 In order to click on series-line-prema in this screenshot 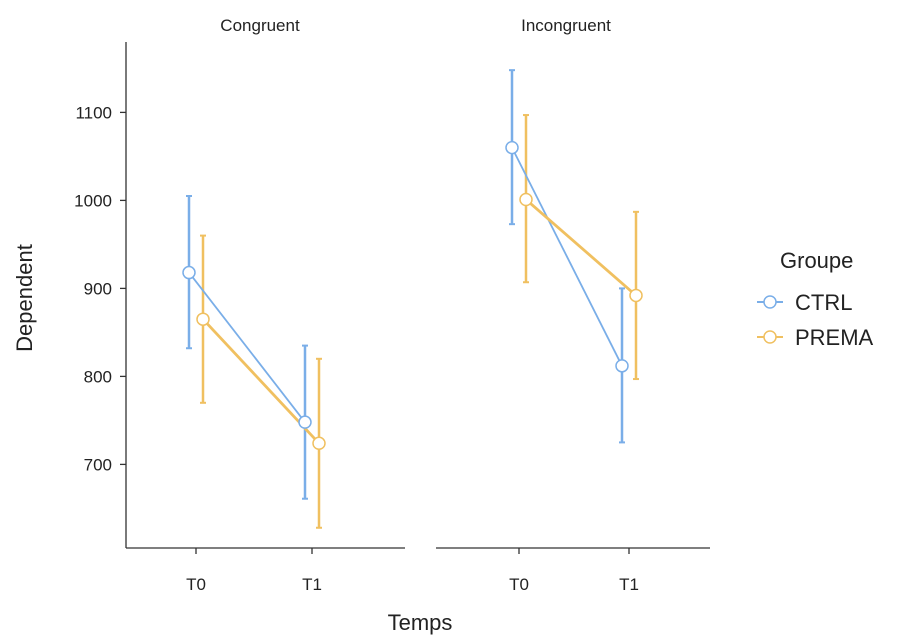, I will do `click(581, 248)`.